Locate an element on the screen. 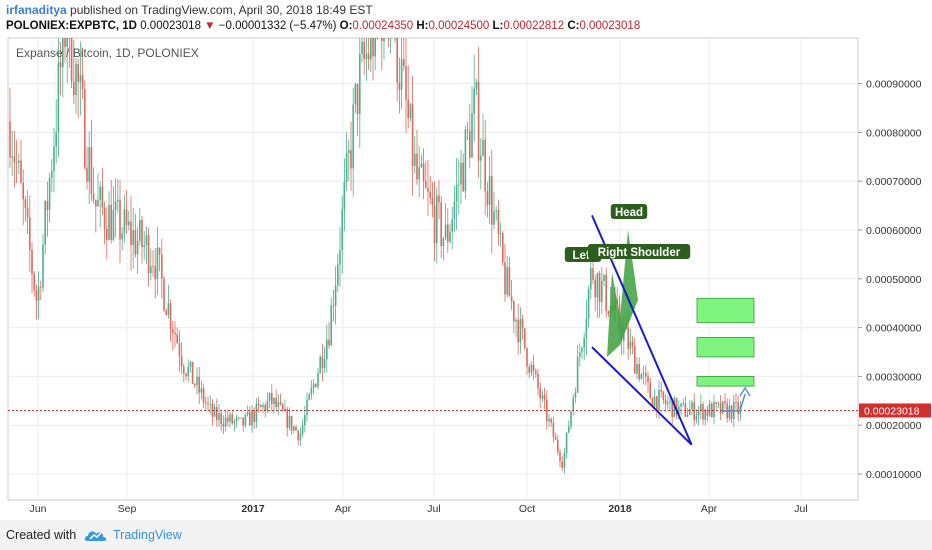  head-shoulders-fill is located at coordinates (622, 293).